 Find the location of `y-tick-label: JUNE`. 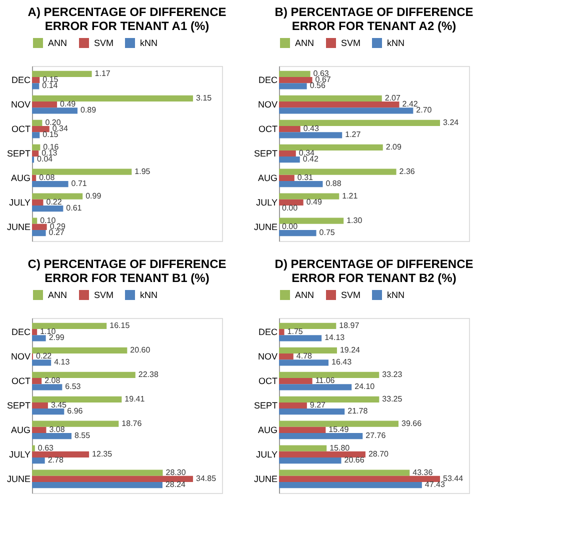

y-tick-label: JUNE is located at coordinates (266, 227).